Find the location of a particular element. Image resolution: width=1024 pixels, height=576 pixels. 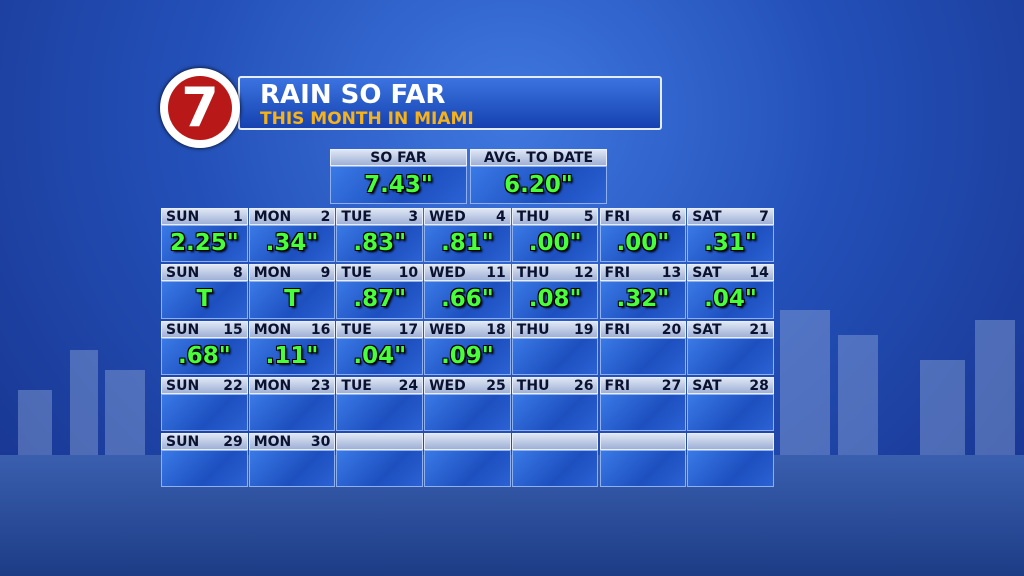

rain-value: .81" is located at coordinates (467, 243).